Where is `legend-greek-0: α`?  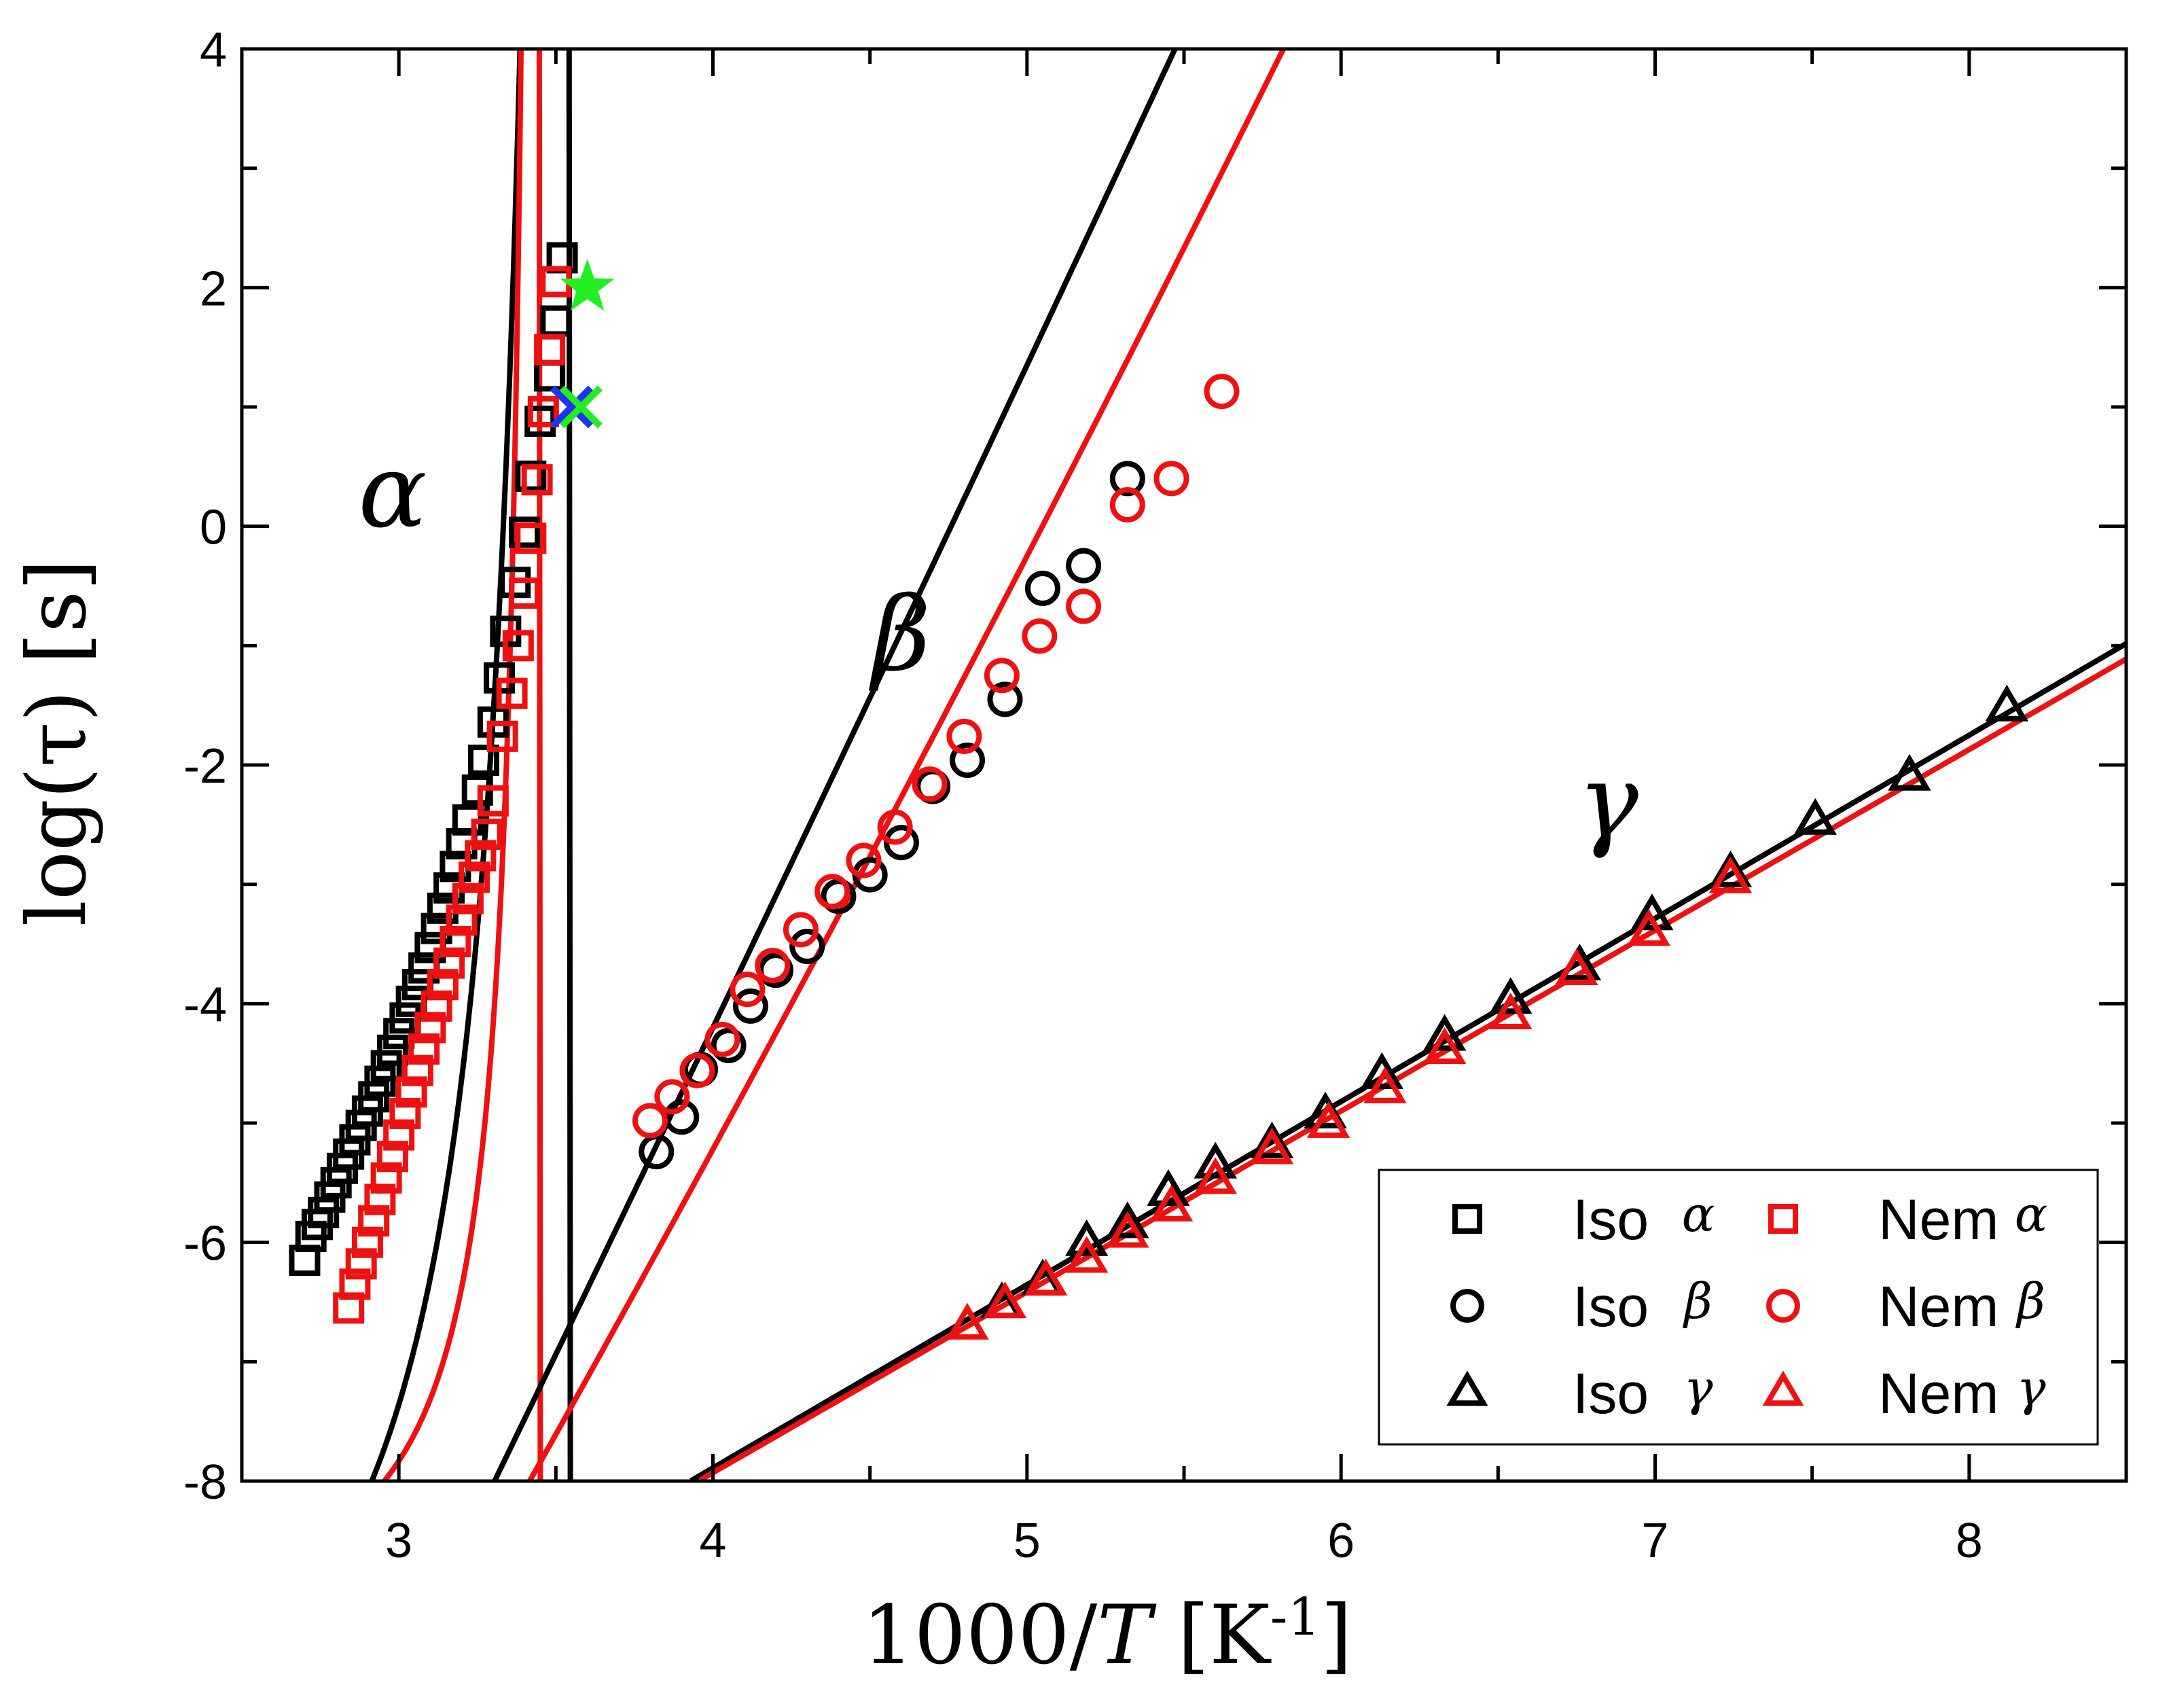 legend-greek-0: α is located at coordinates (1699, 1214).